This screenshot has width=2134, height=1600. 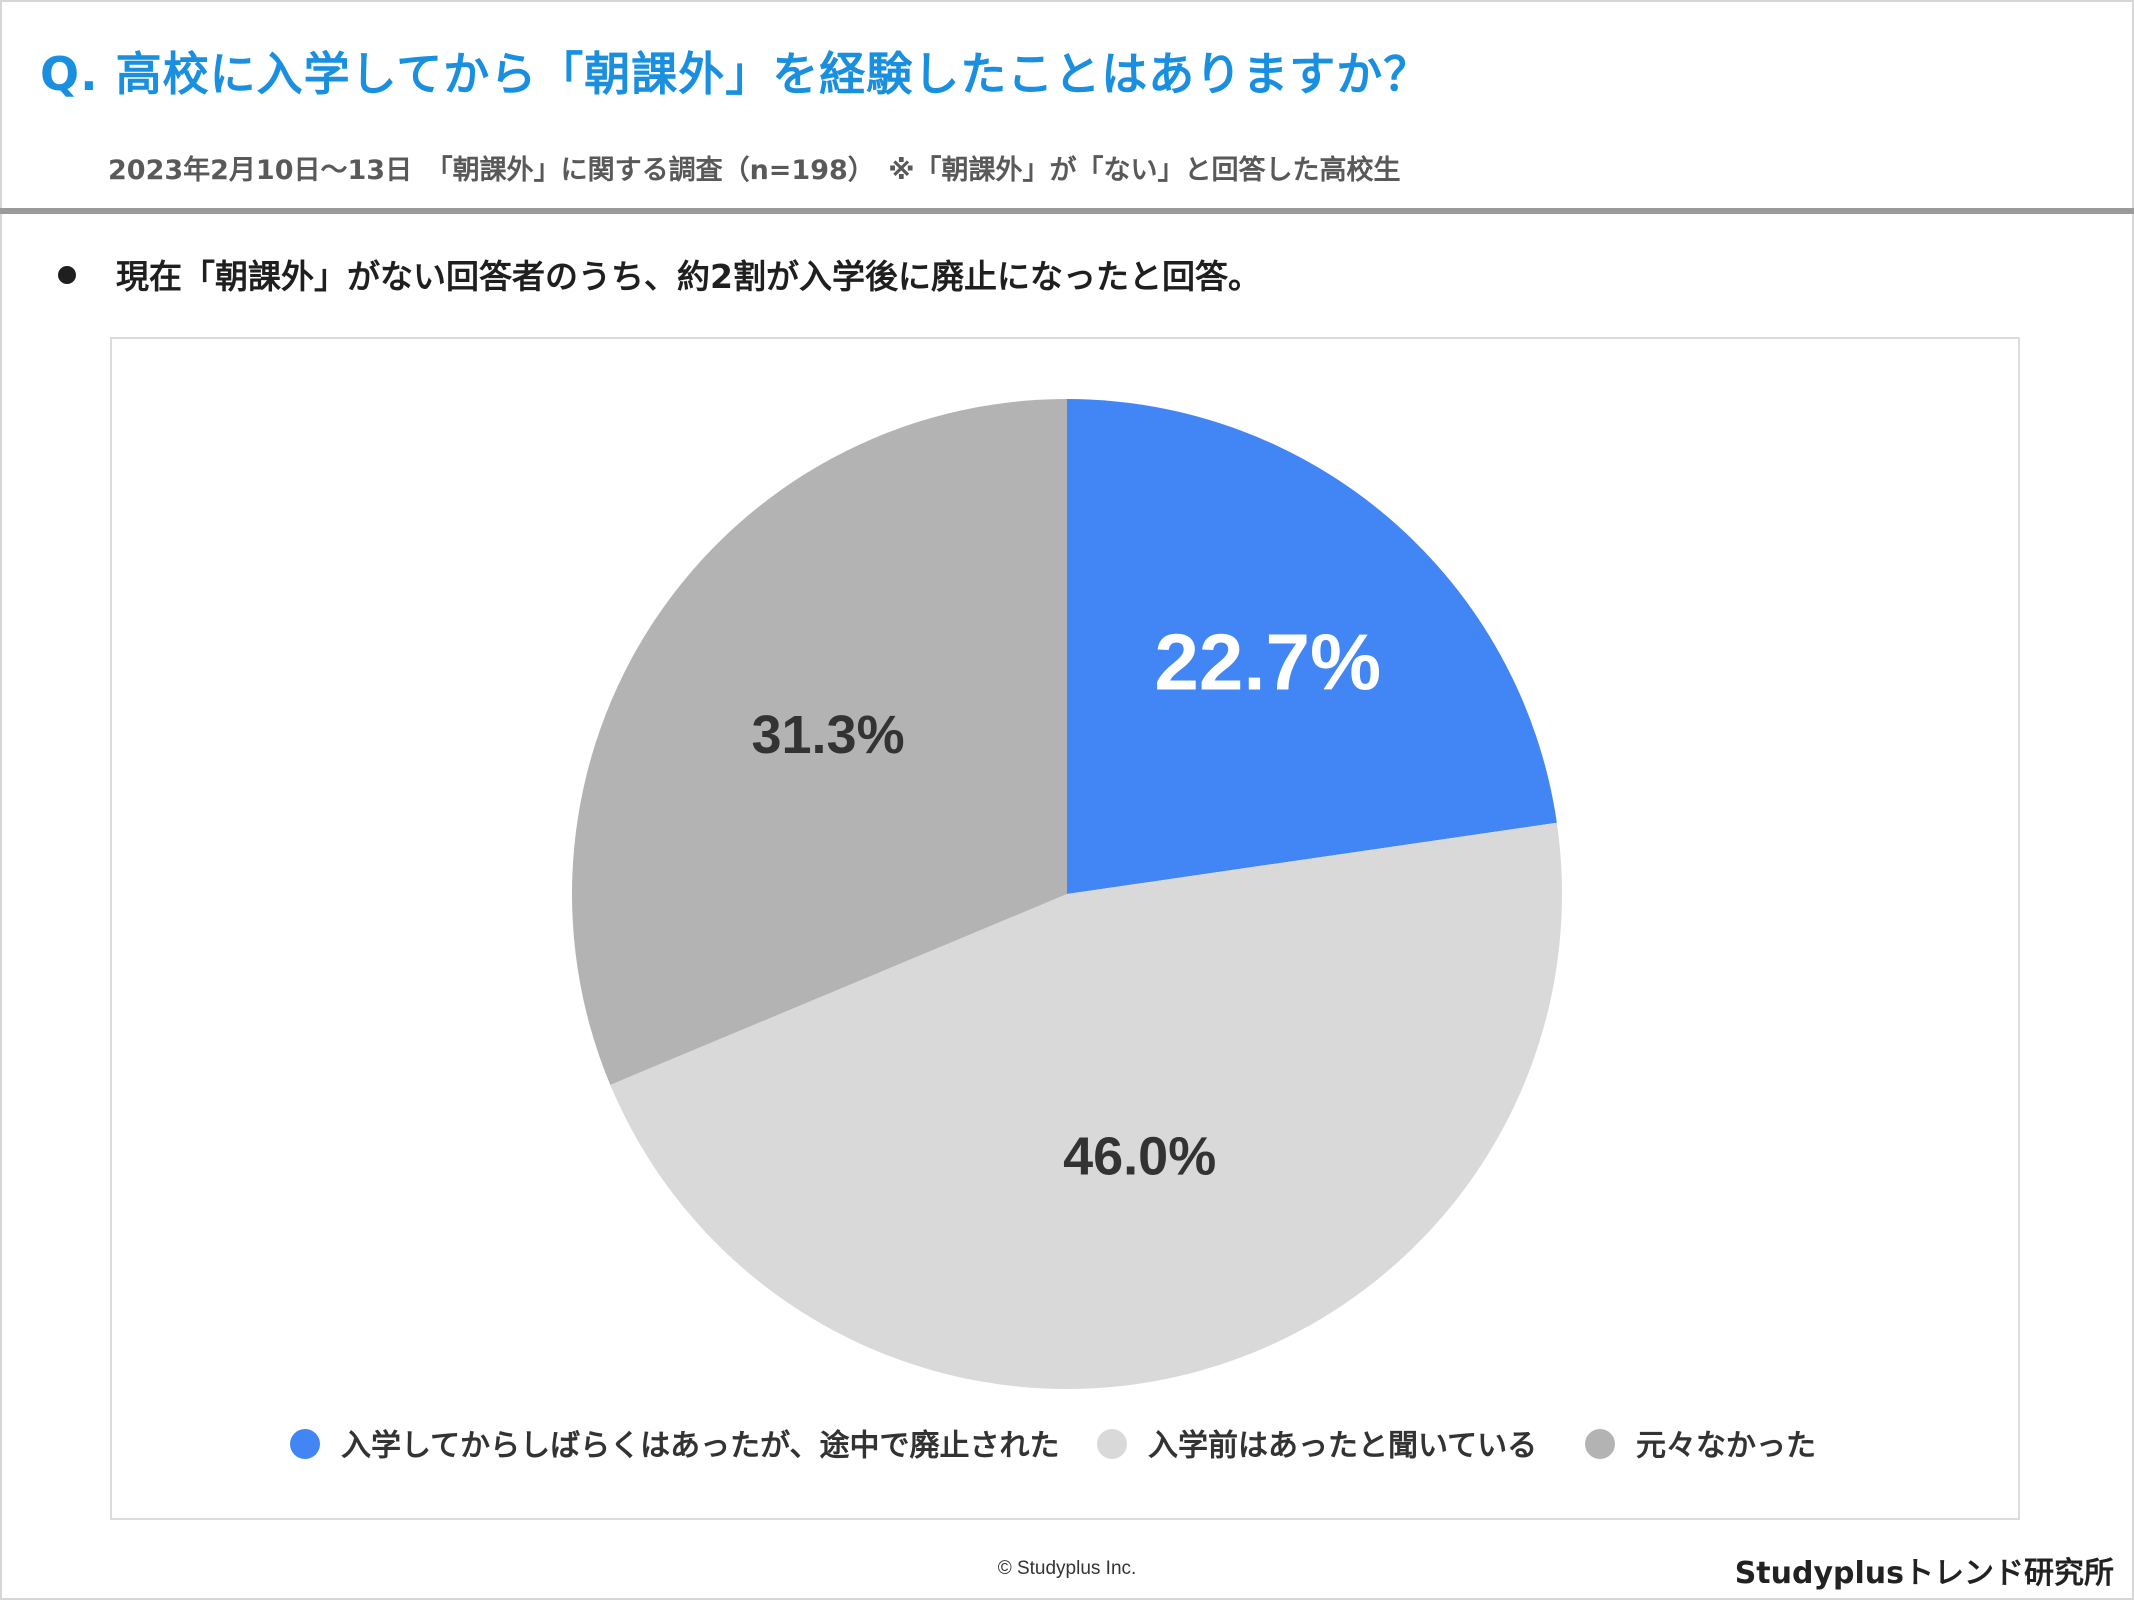 What do you see at coordinates (67, 274) in the screenshot?
I see `bullet-icon` at bounding box center [67, 274].